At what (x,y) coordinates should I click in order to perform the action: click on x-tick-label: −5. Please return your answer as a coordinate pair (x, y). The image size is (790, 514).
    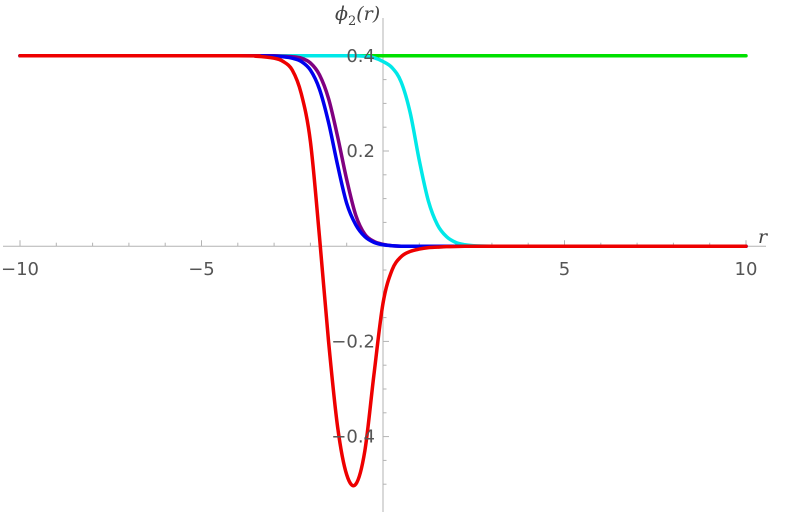
    Looking at the image, I should click on (201, 269).